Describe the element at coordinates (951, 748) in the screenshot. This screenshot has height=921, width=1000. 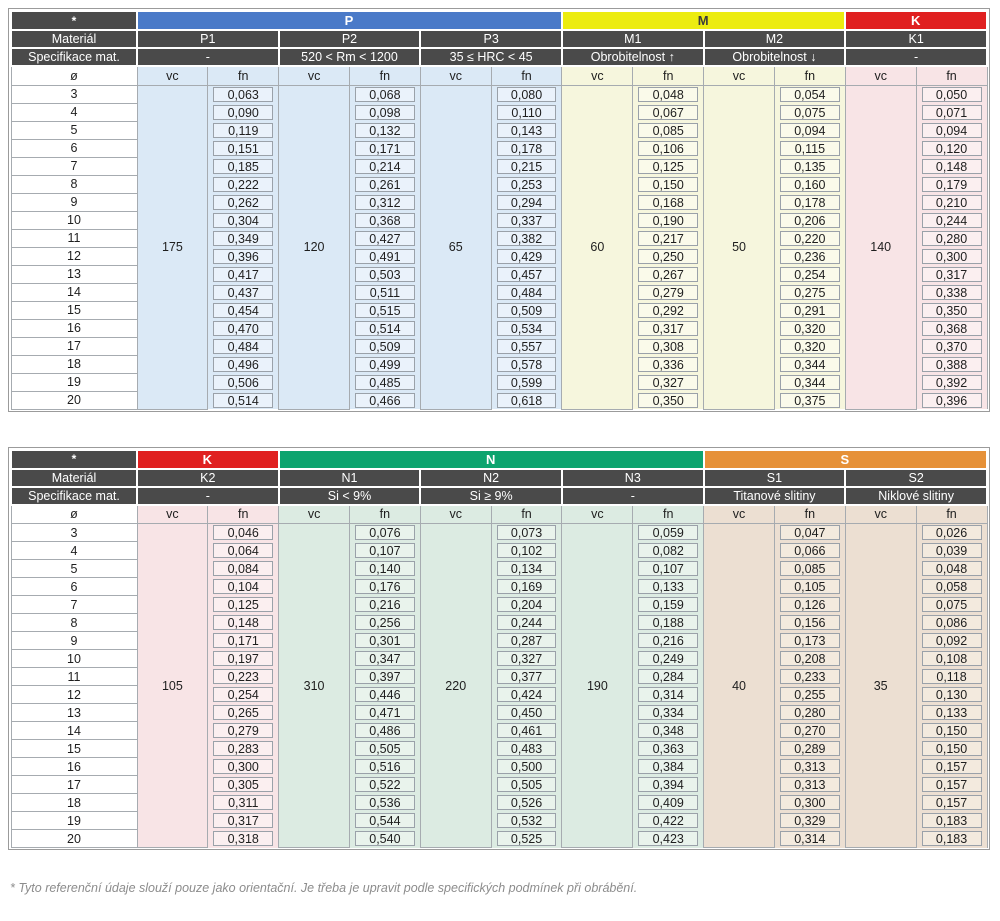
I see `fn-value-cell-S2: 0,150` at that location.